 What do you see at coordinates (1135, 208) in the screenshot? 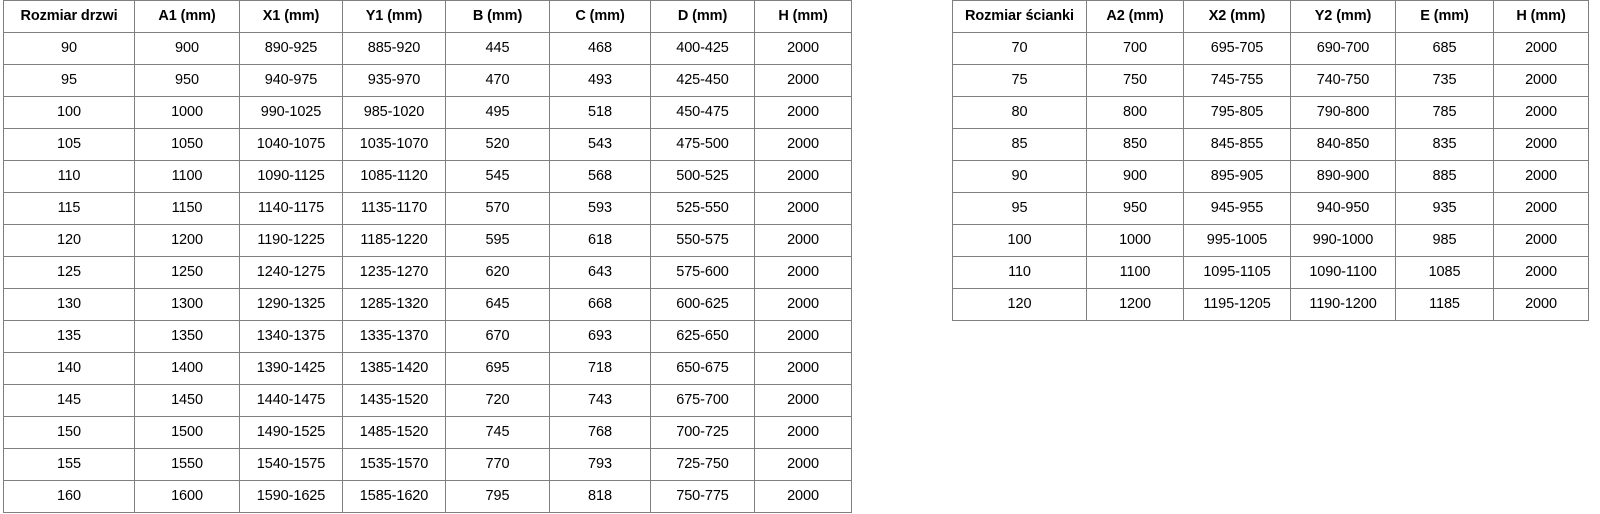
I see `table-cell: 950` at bounding box center [1135, 208].